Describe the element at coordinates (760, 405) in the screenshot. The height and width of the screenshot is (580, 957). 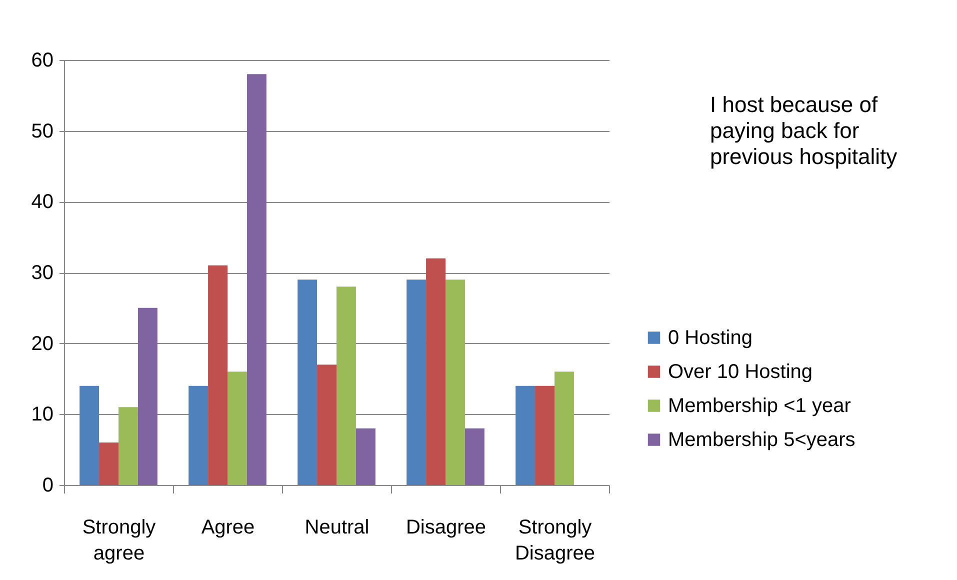
I see `legend-label: Membership <1 year` at that location.